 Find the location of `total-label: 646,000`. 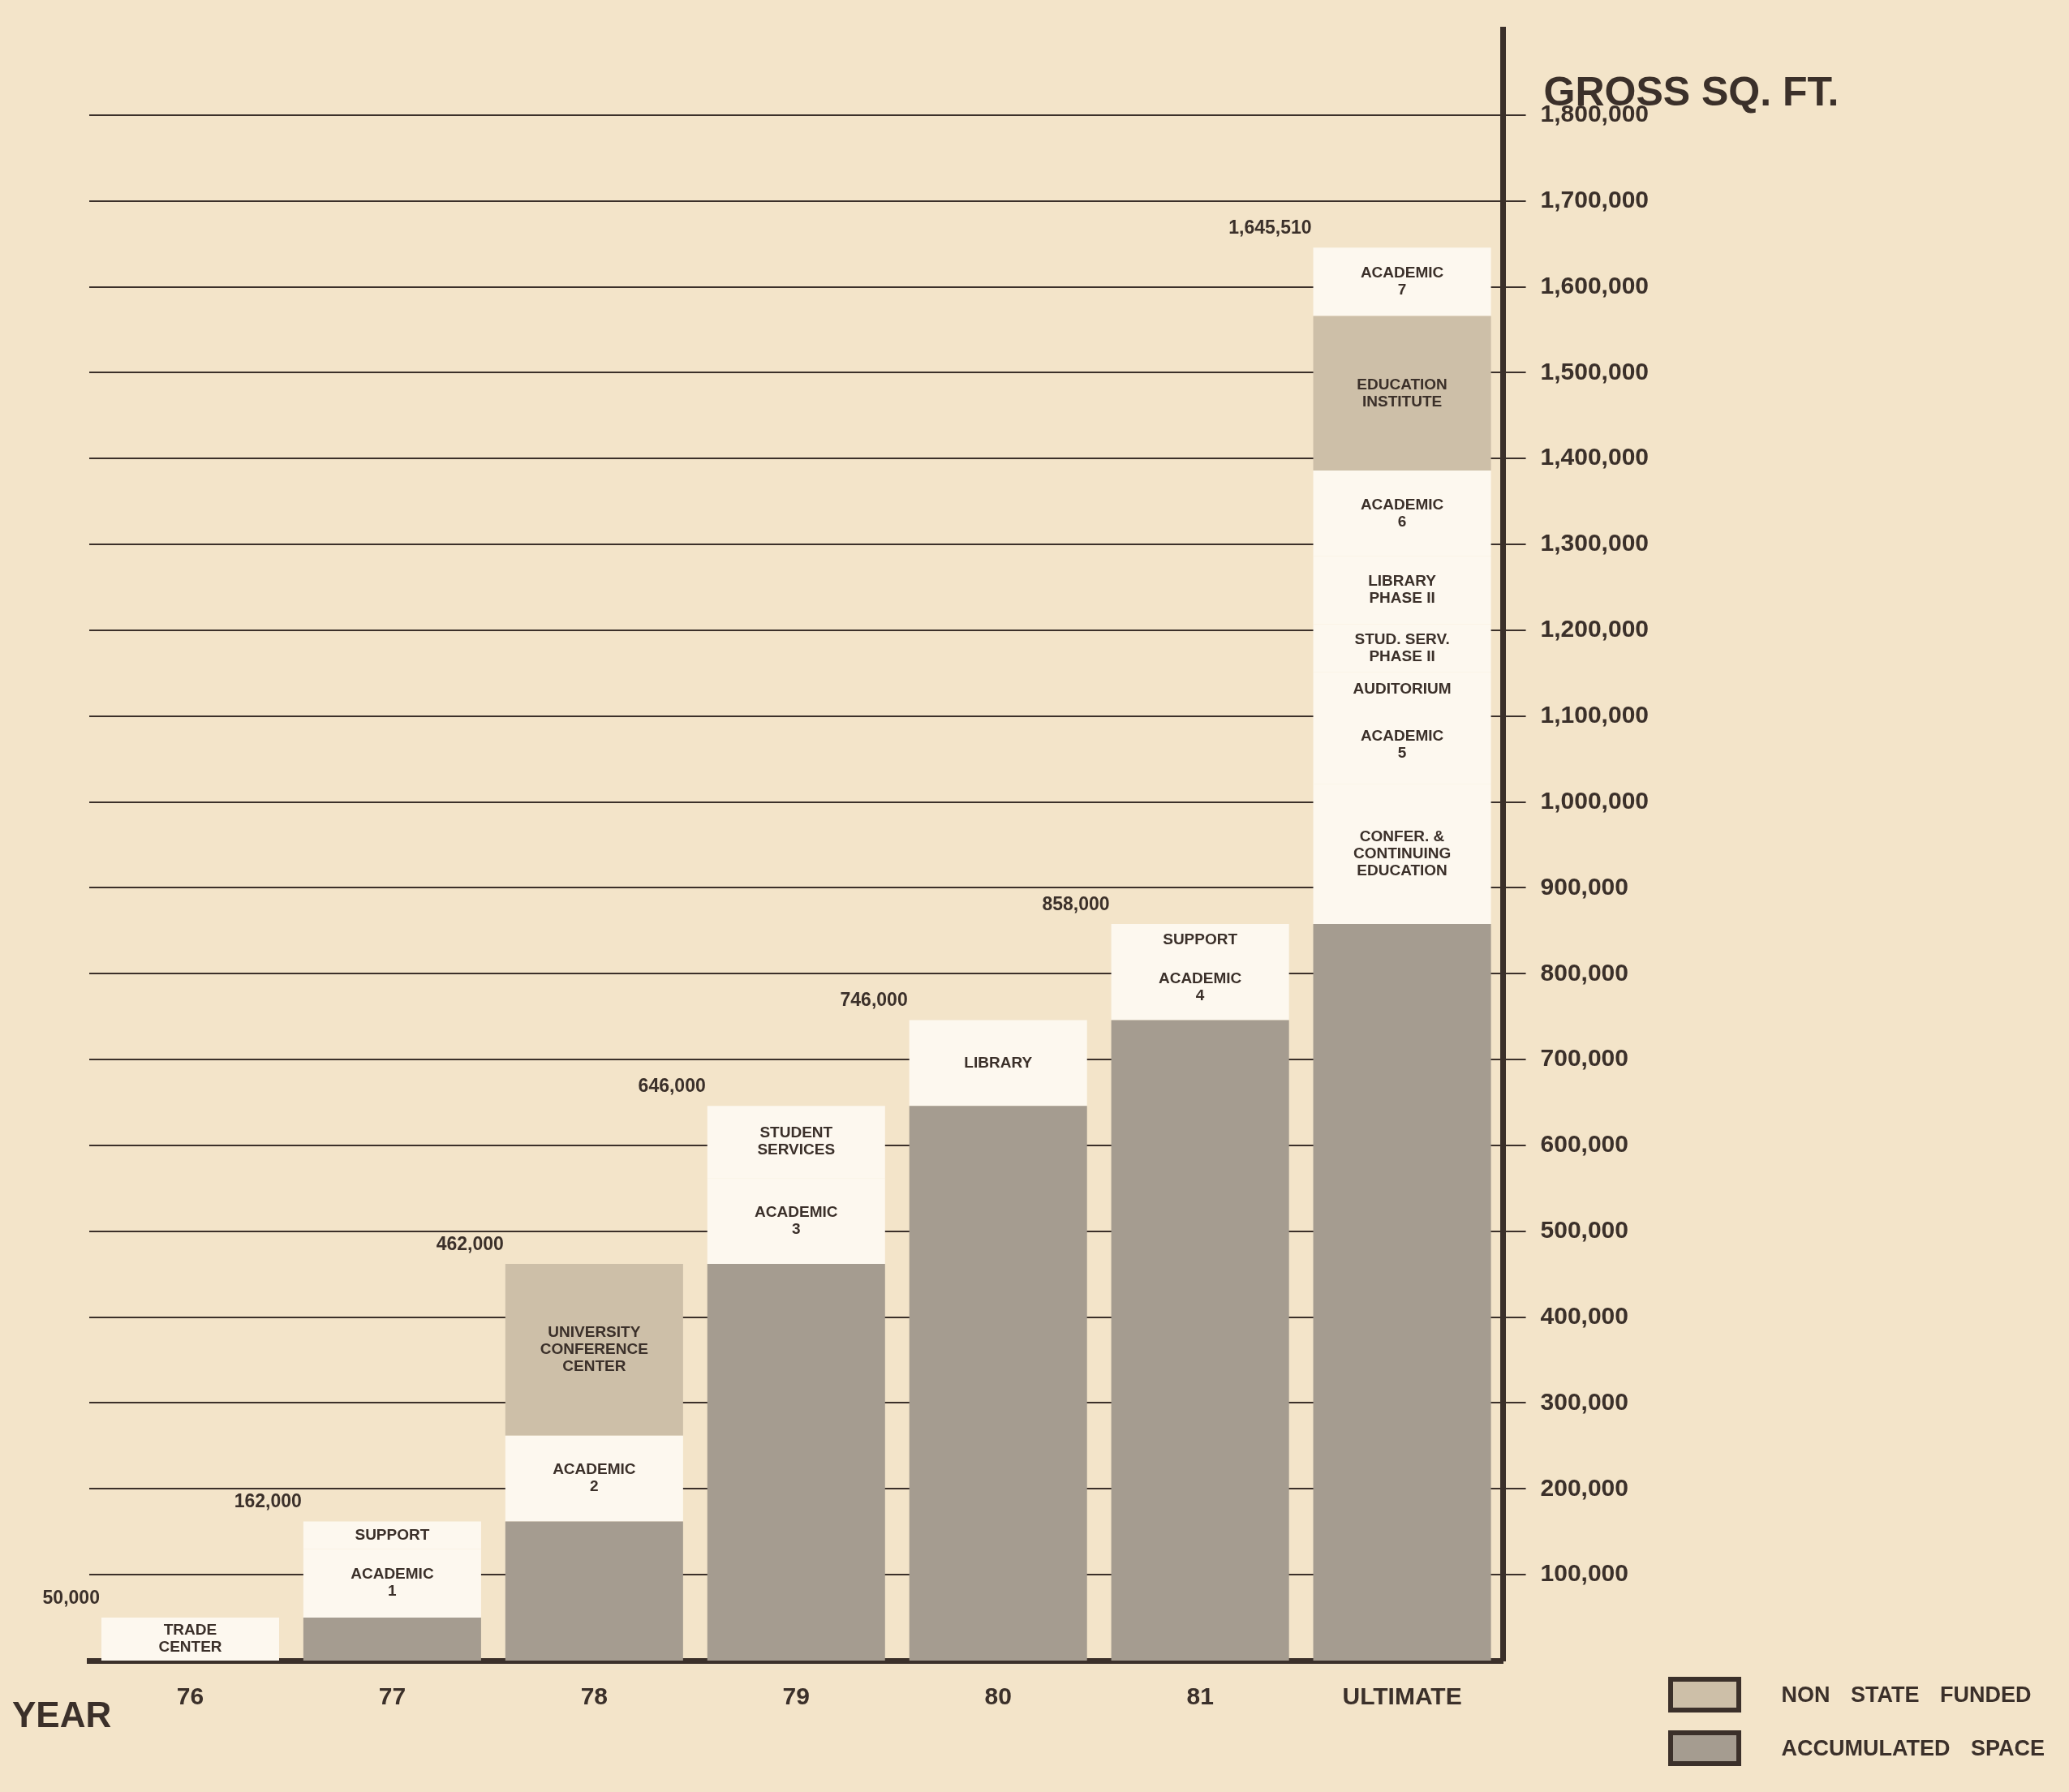

total-label: 646,000 is located at coordinates (672, 1086).